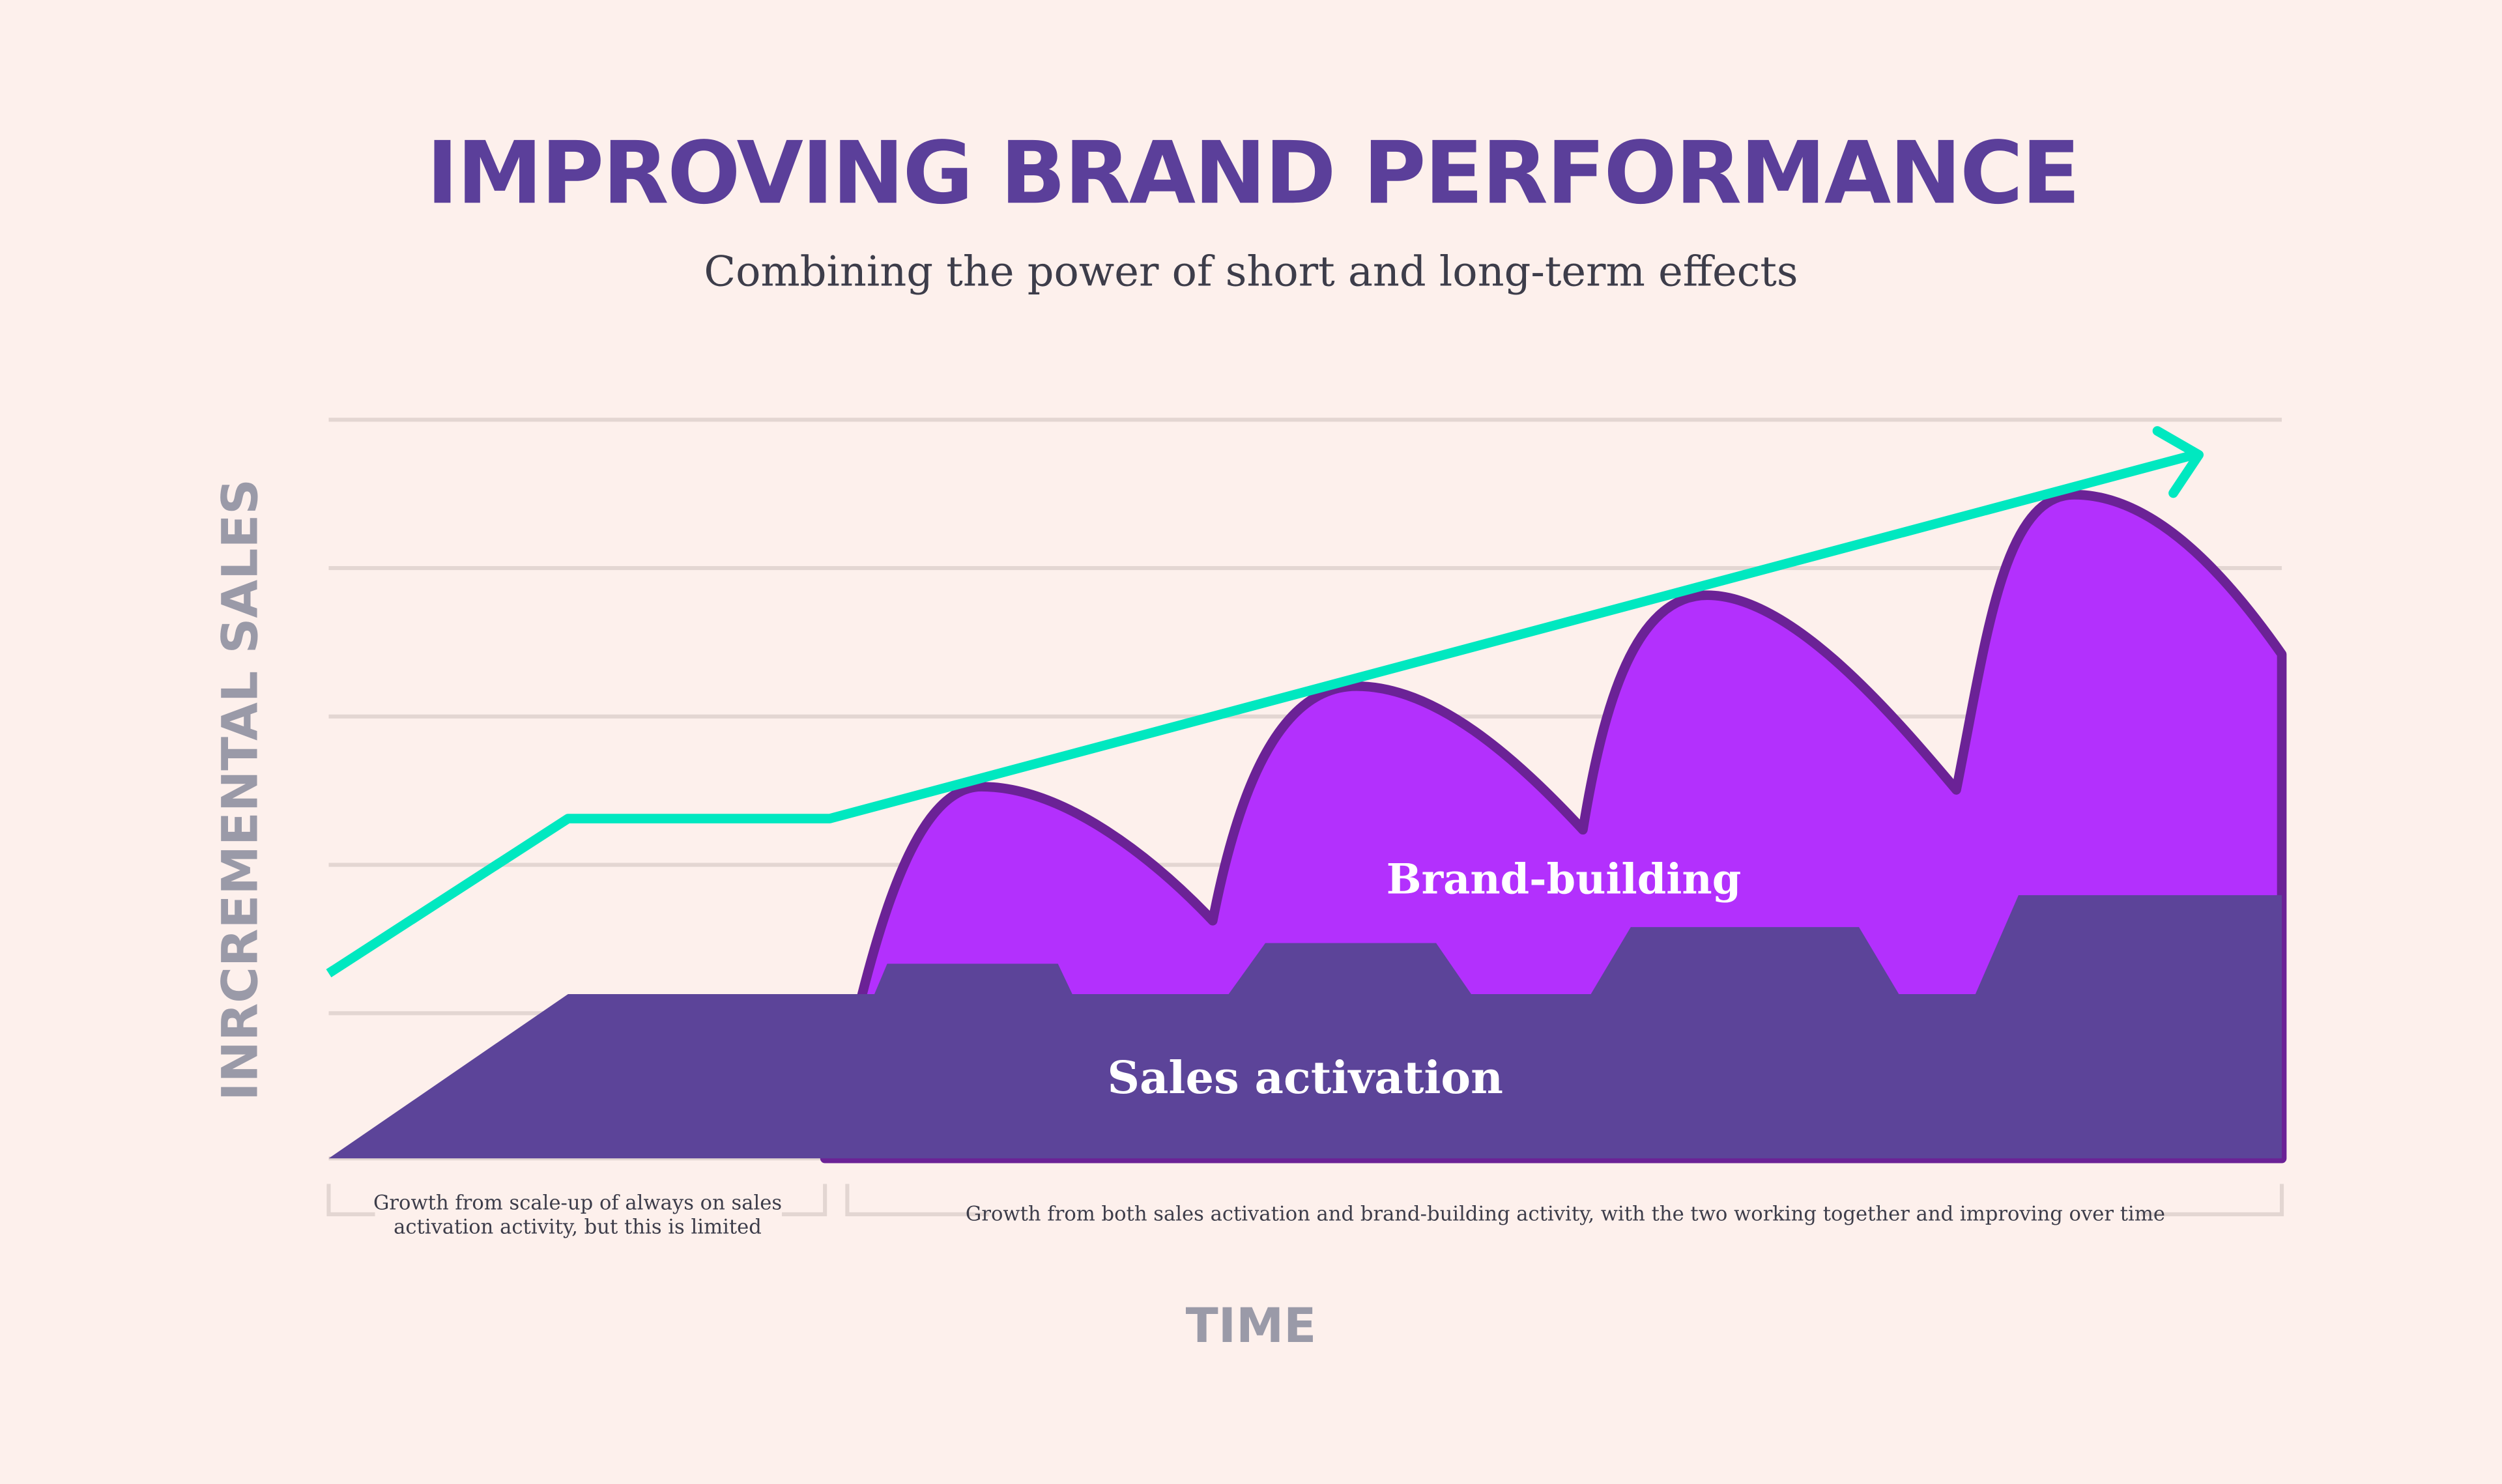 This screenshot has width=2502, height=1484. I want to click on sales-activation-area, so click(1305, 1027).